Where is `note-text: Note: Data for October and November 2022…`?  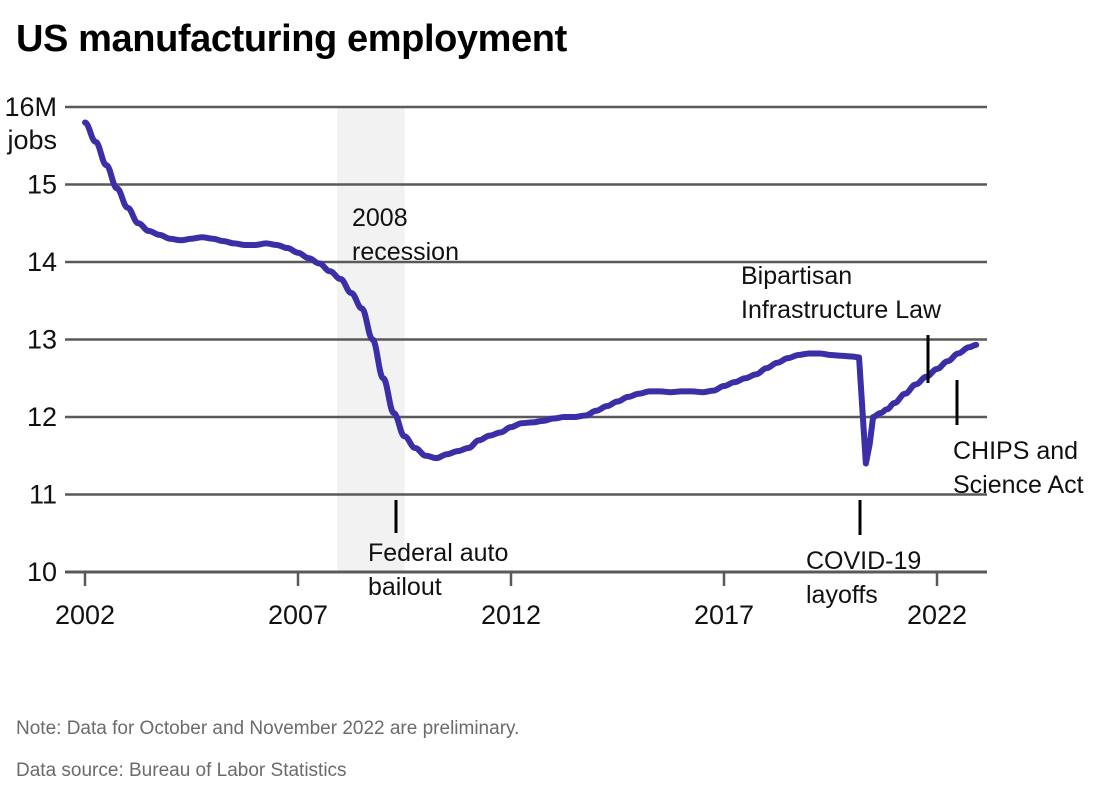 note-text: Note: Data for October and November 2022… is located at coordinates (268, 728).